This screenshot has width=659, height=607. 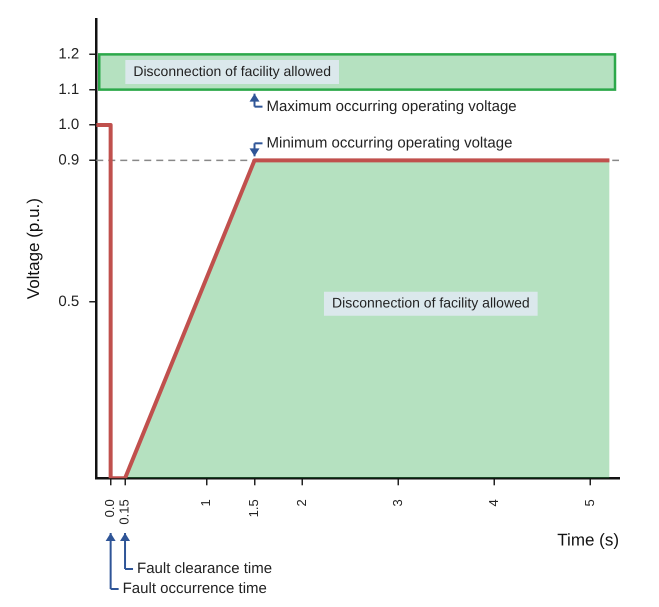 What do you see at coordinates (389, 143) in the screenshot?
I see `annotation: Minimum occurring operating voltage` at bounding box center [389, 143].